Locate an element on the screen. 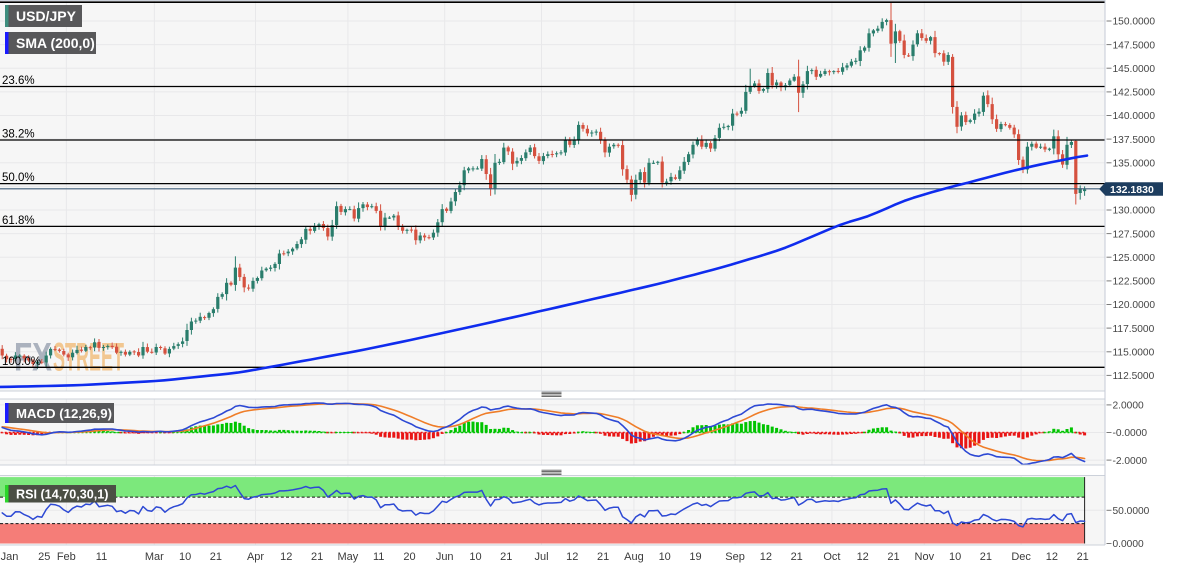  svg-text: Nov is located at coordinates (925, 557).